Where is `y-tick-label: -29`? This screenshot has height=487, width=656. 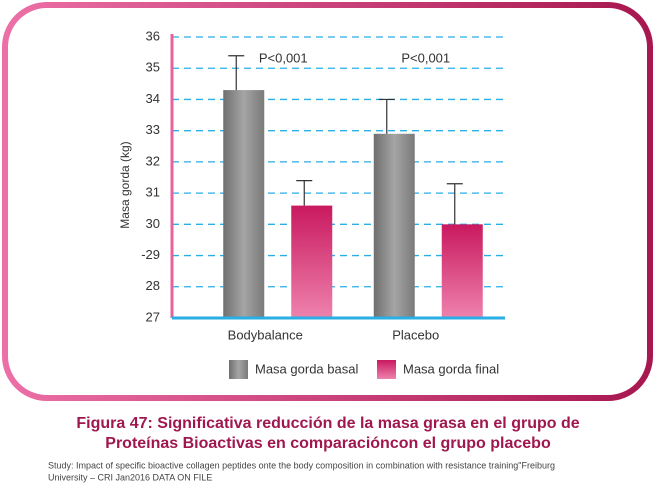
y-tick-label: -29 is located at coordinates (150, 254).